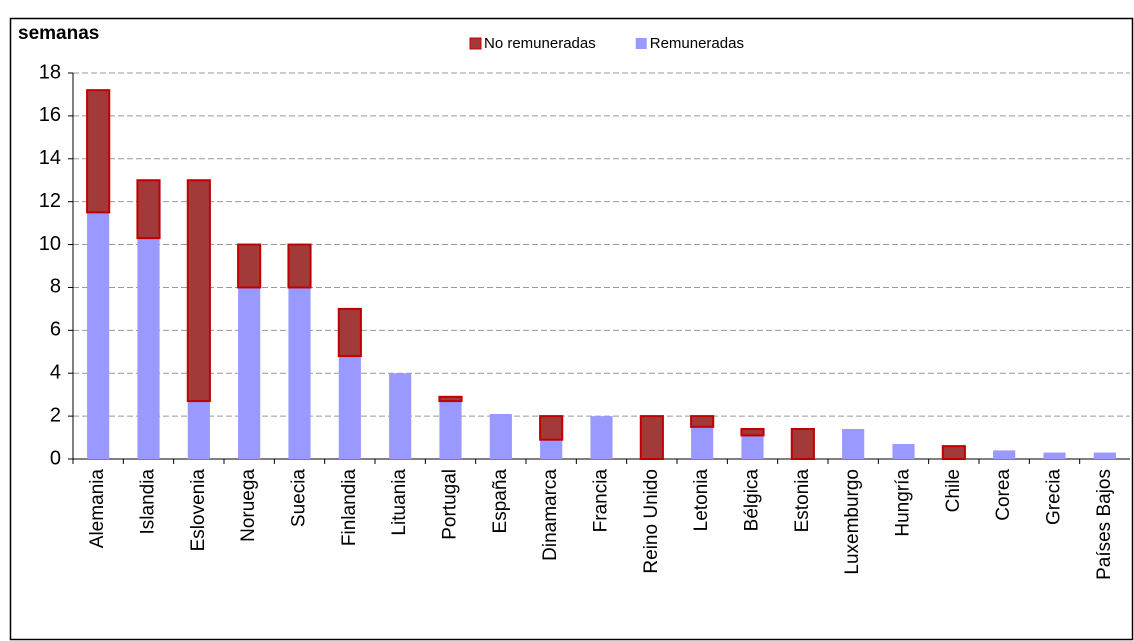 The width and height of the screenshot is (1134, 641). What do you see at coordinates (55, 287) in the screenshot?
I see `y-tick-label: 8` at bounding box center [55, 287].